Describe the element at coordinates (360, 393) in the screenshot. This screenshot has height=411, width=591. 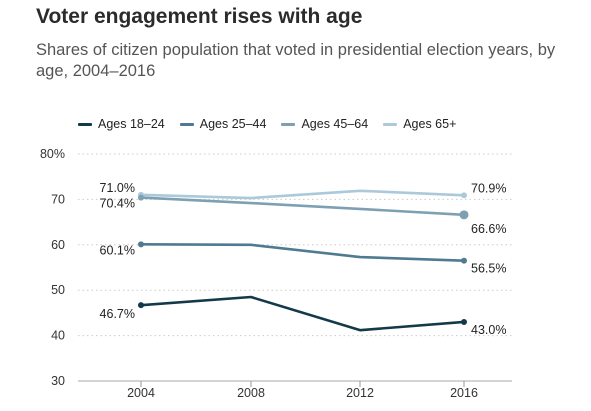
I see `x-tick-label: 2012` at that location.